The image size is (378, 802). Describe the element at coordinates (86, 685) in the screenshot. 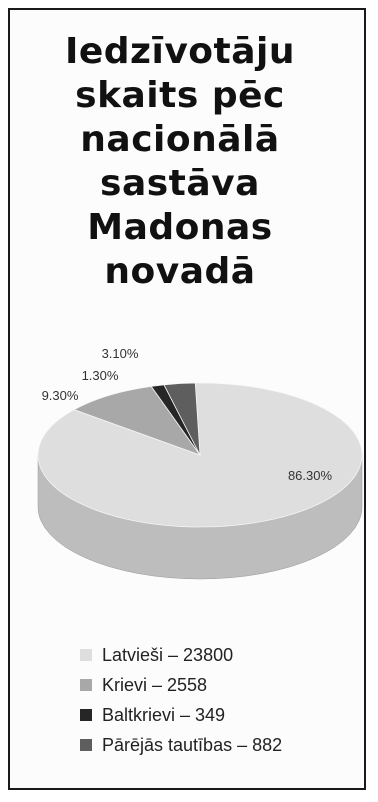

I see `legend-swatch-krievi` at that location.